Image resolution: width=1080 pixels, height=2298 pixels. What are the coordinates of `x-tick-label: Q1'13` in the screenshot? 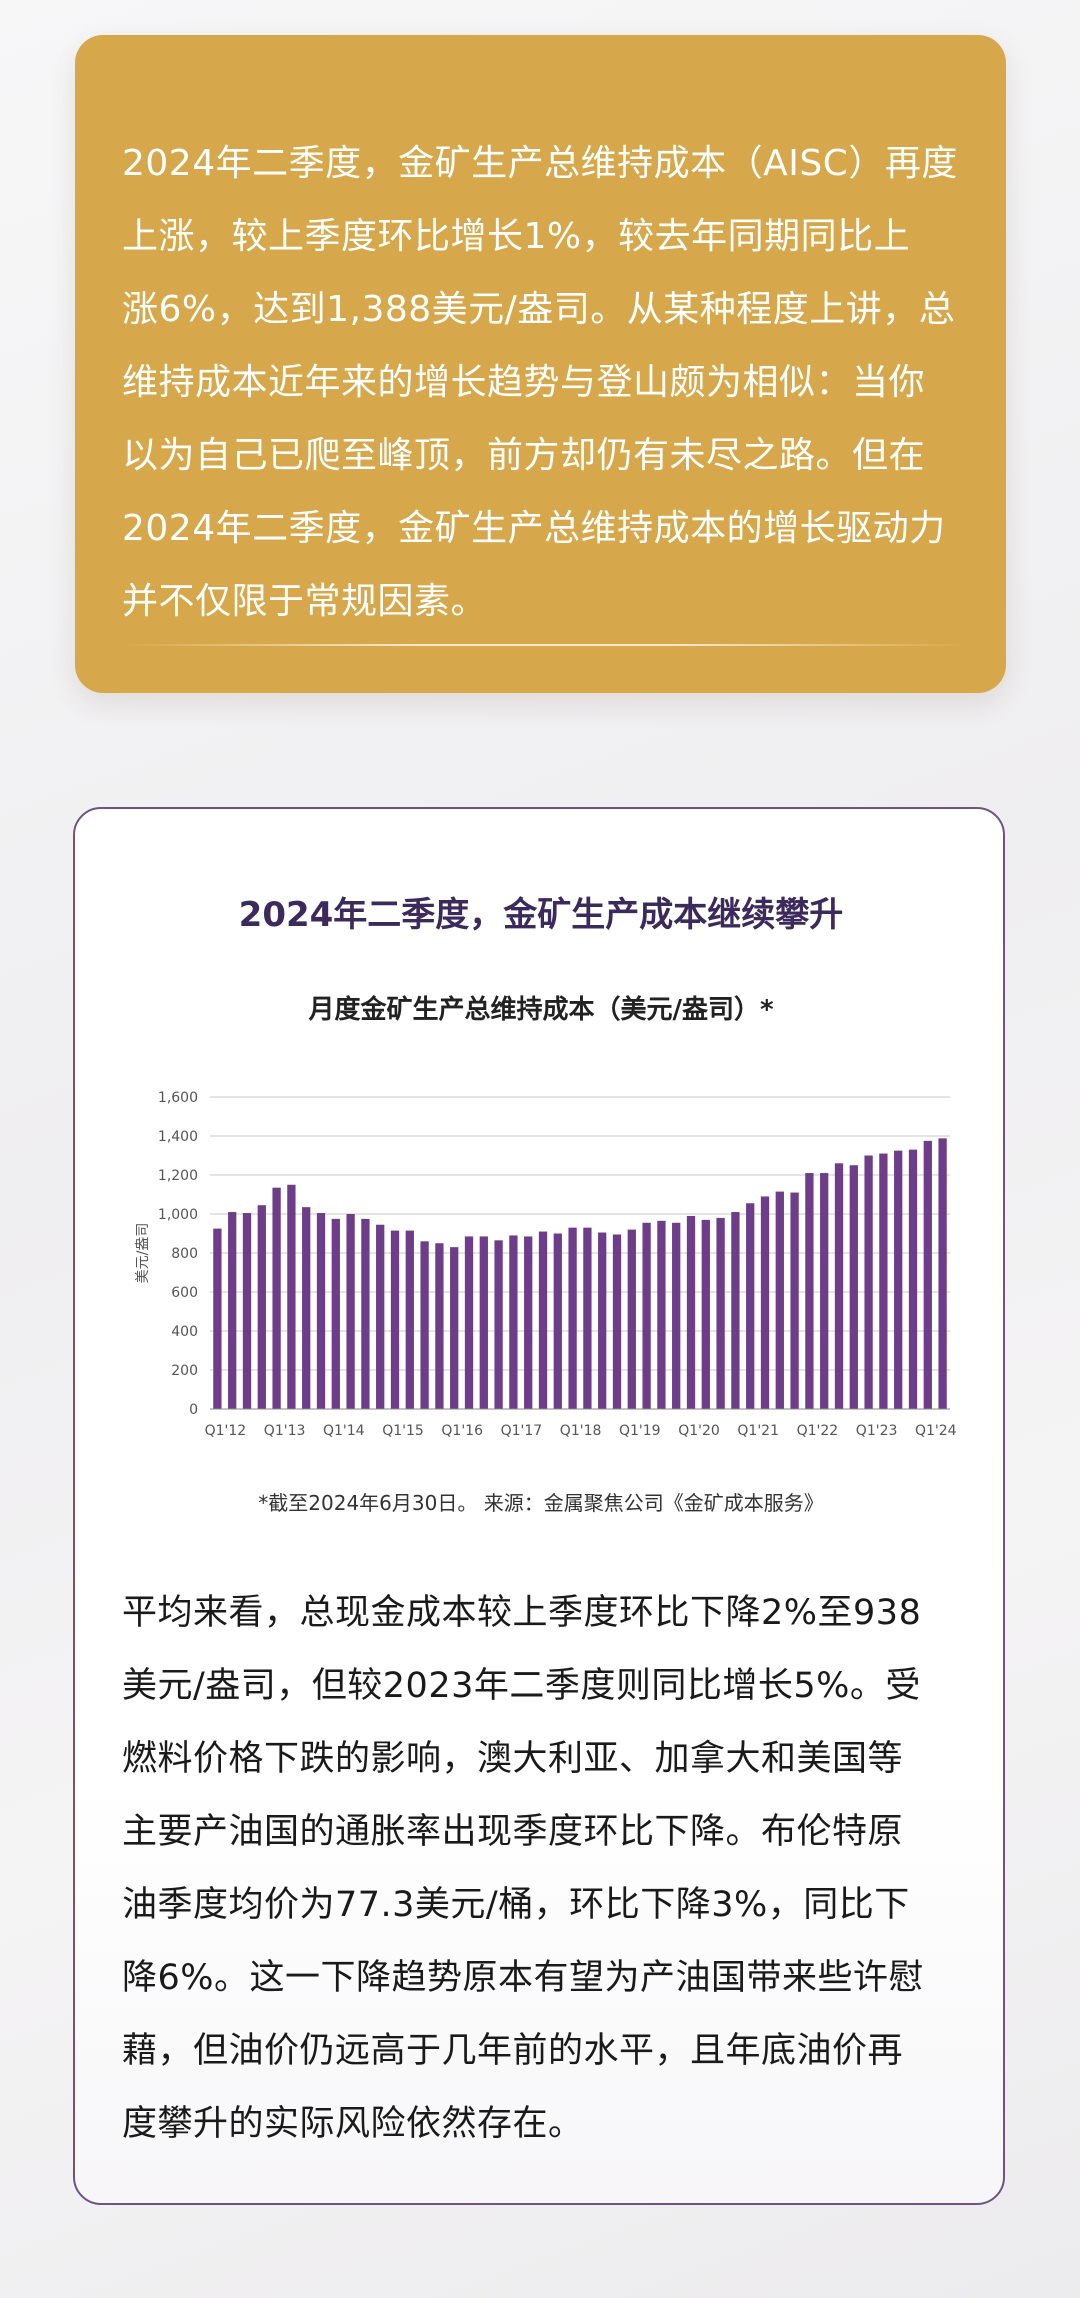 It's located at (285, 1431).